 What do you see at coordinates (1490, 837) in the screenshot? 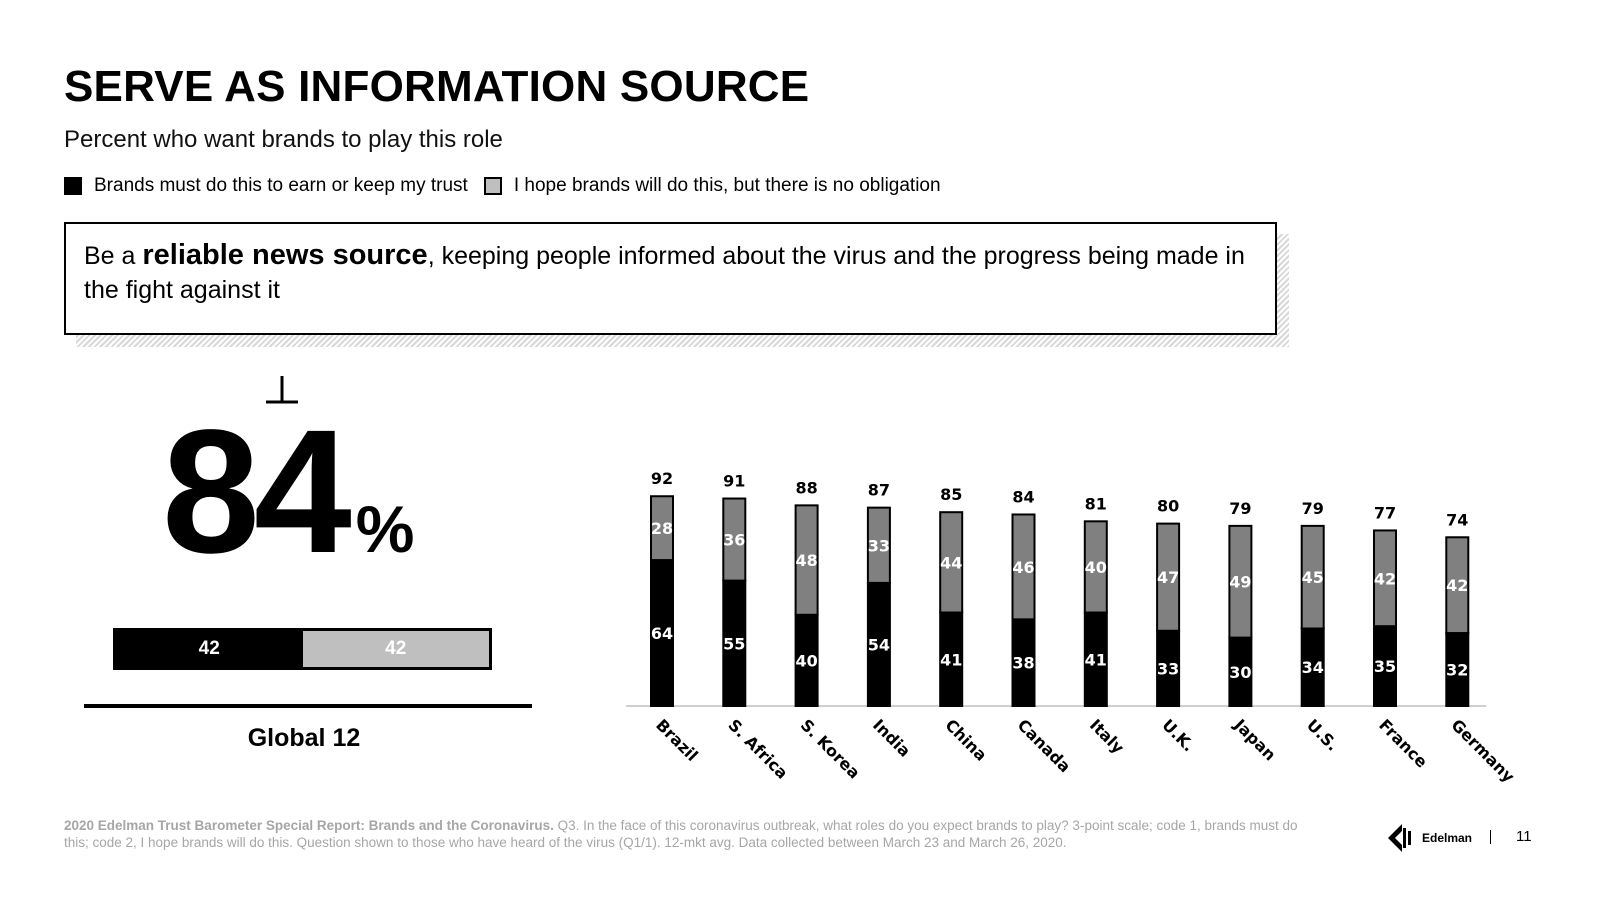
I see `footer-divider` at bounding box center [1490, 837].